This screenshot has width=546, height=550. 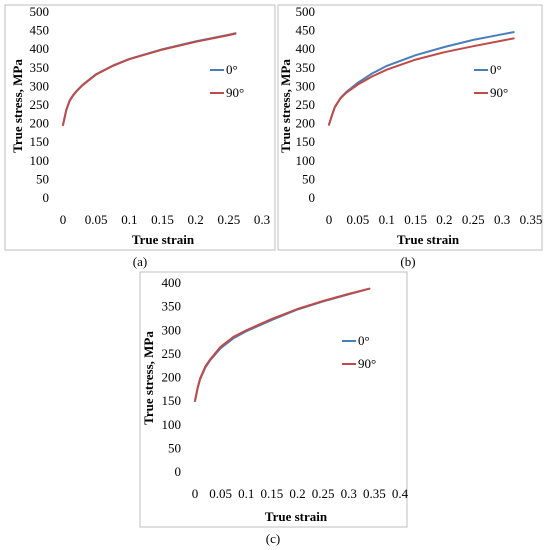 I want to click on y-ticks-a: 0 50 100 150 200 250 300 350 400 450 500, so click(x=40, y=104).